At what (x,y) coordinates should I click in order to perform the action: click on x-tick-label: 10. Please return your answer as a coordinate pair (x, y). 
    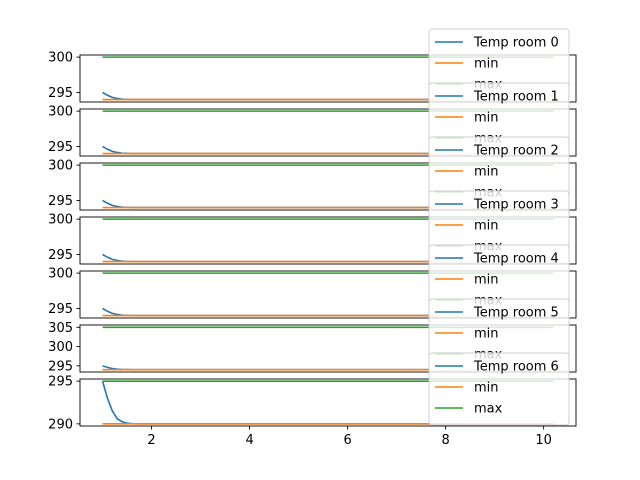
    Looking at the image, I should click on (543, 440).